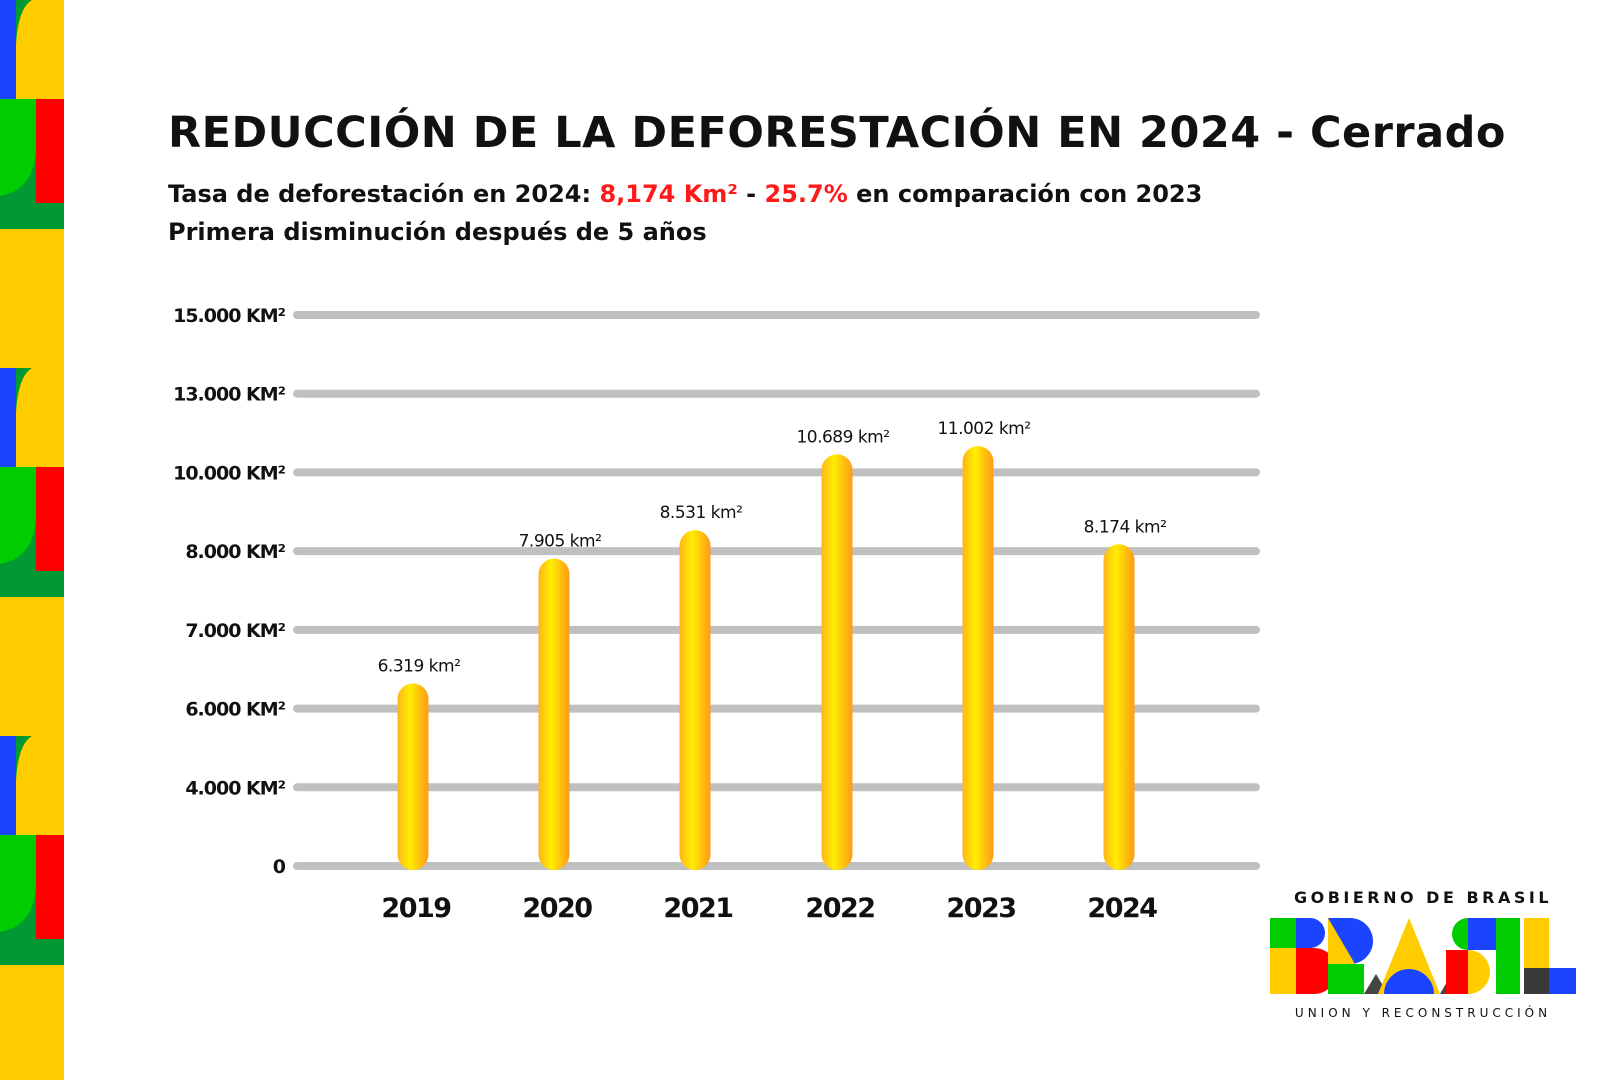 The height and width of the screenshot is (1080, 1620). Describe the element at coordinates (557, 908) in the screenshot. I see `x-tick-label: 2020` at that location.